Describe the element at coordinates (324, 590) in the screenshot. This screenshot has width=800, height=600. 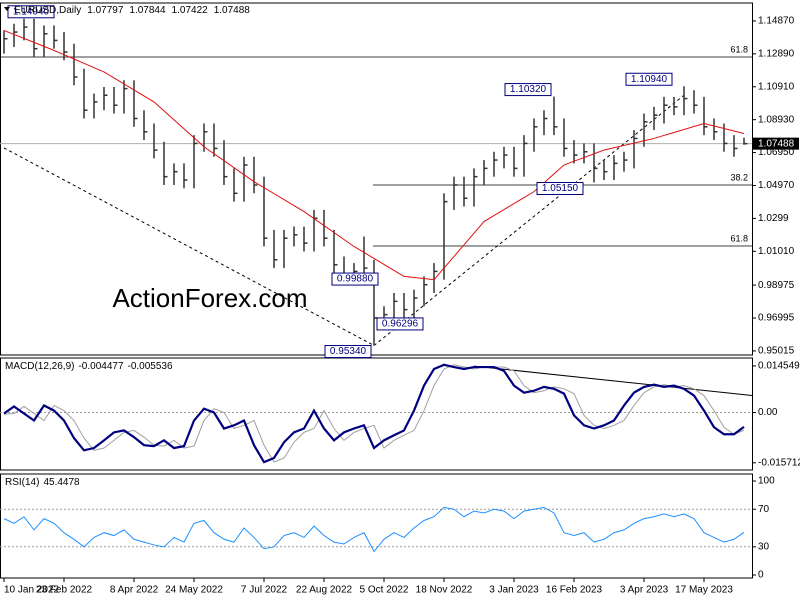
I see `x-tick-label: 22 Aug 2022` at that location.